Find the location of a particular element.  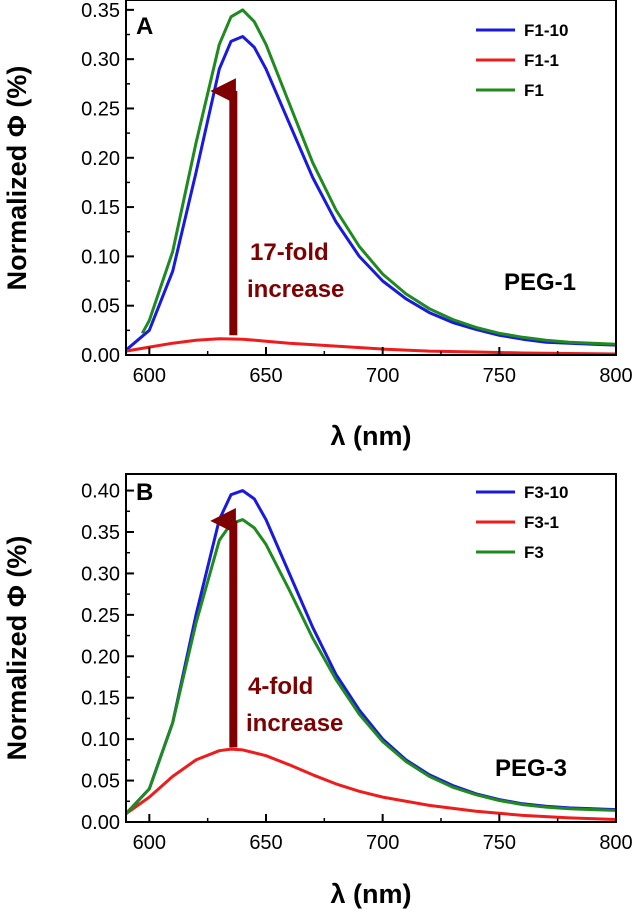

panel-a-y-tick-label: 0.10 is located at coordinates (100, 257).